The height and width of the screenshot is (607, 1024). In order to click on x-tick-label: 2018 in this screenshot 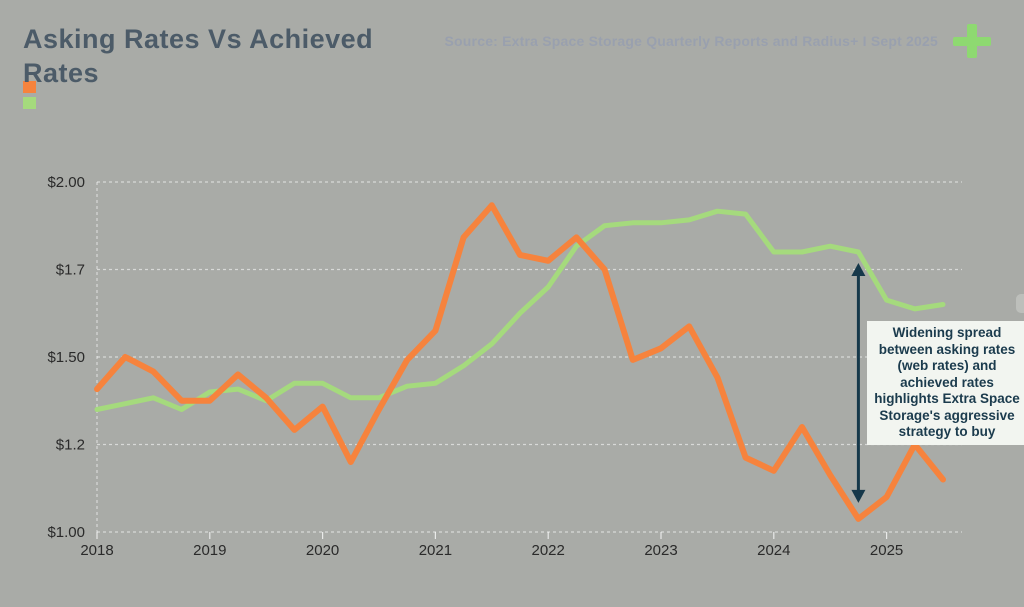, I will do `click(96, 550)`.